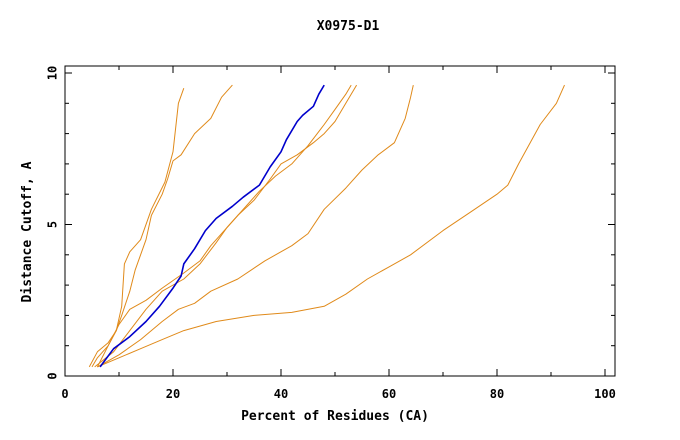 This screenshot has height=440, width=680. I want to click on x-tick-label: 80, so click(497, 394).